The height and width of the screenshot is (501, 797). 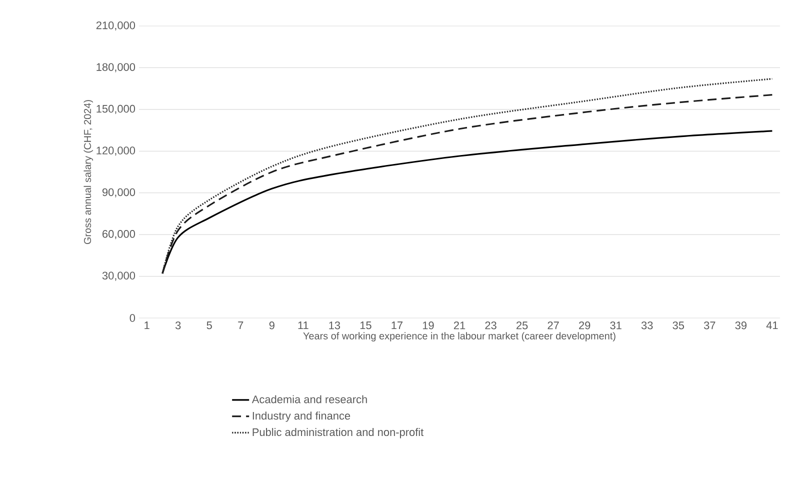 What do you see at coordinates (119, 276) in the screenshot?
I see `y-tick-label: 30,000` at bounding box center [119, 276].